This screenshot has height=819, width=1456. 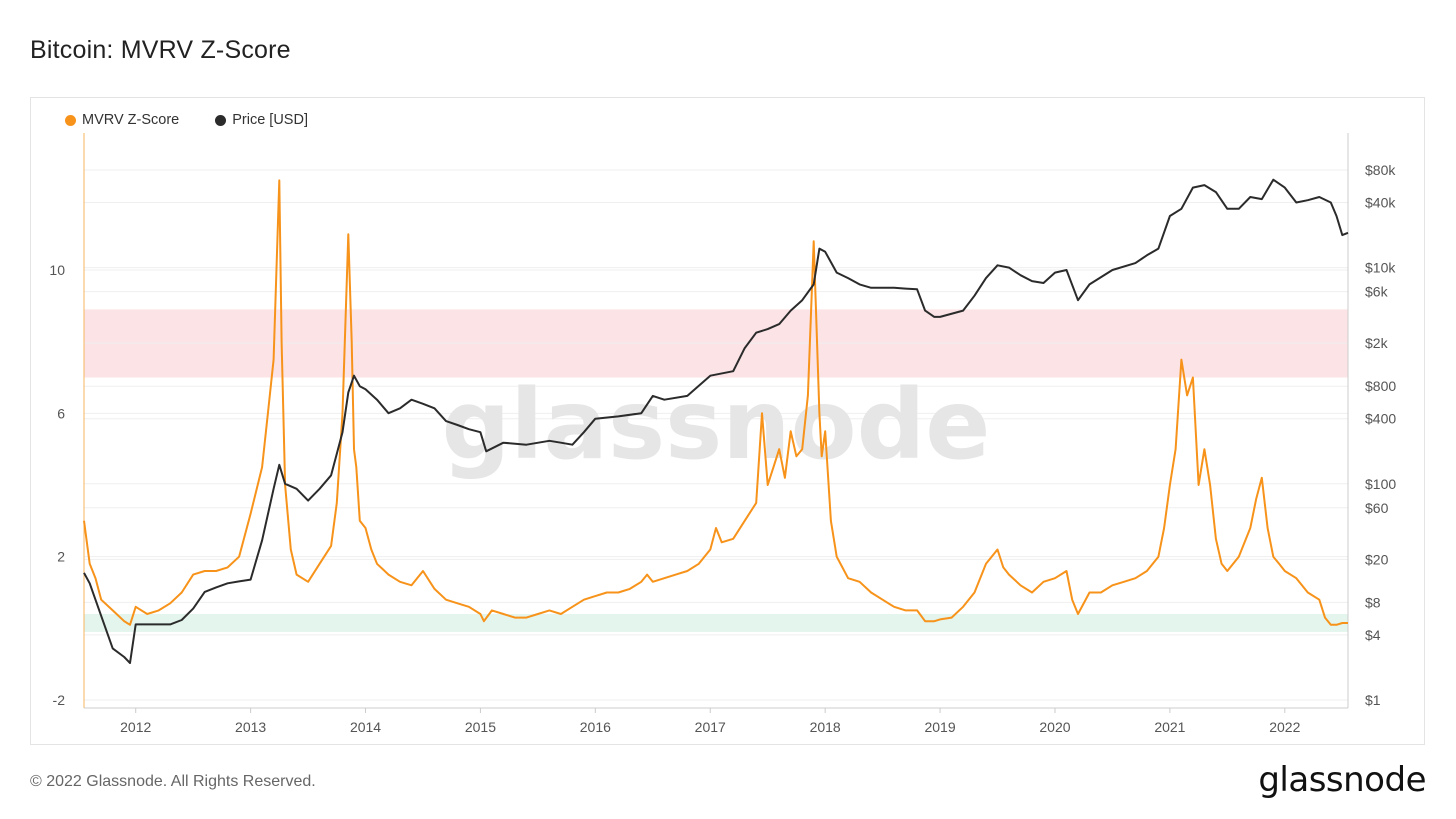 I want to click on right-tick-label-3: $6k, so click(x=1377, y=292).